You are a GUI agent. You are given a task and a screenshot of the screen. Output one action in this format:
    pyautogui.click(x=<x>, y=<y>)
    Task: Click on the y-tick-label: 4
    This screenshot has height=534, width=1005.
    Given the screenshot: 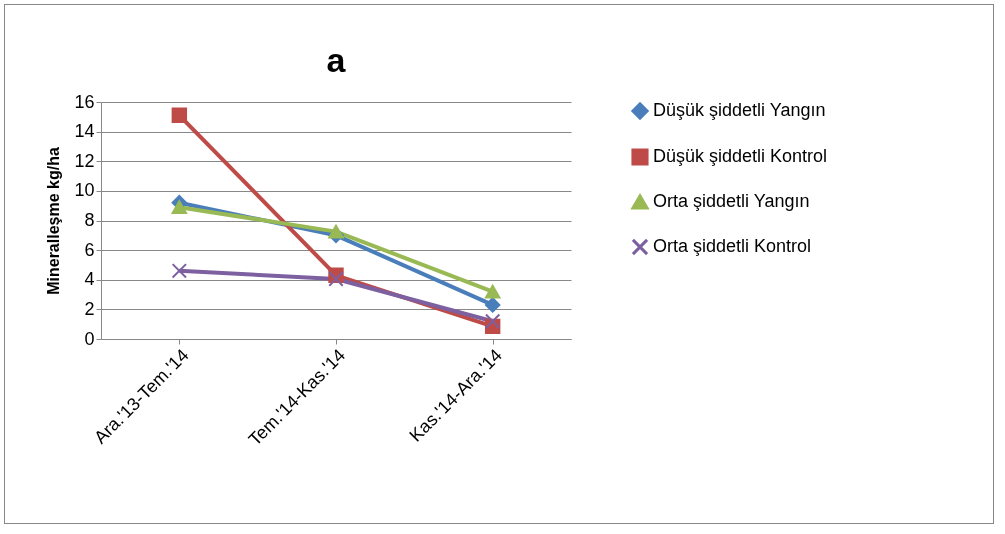 What is the action you would take?
    pyautogui.click(x=89, y=279)
    